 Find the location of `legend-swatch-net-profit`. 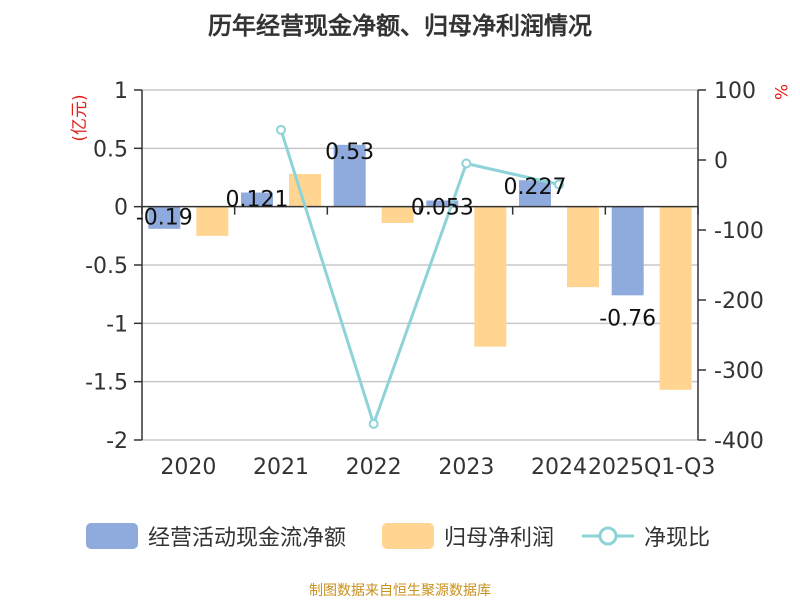

legend-swatch-net-profit is located at coordinates (408, 536).